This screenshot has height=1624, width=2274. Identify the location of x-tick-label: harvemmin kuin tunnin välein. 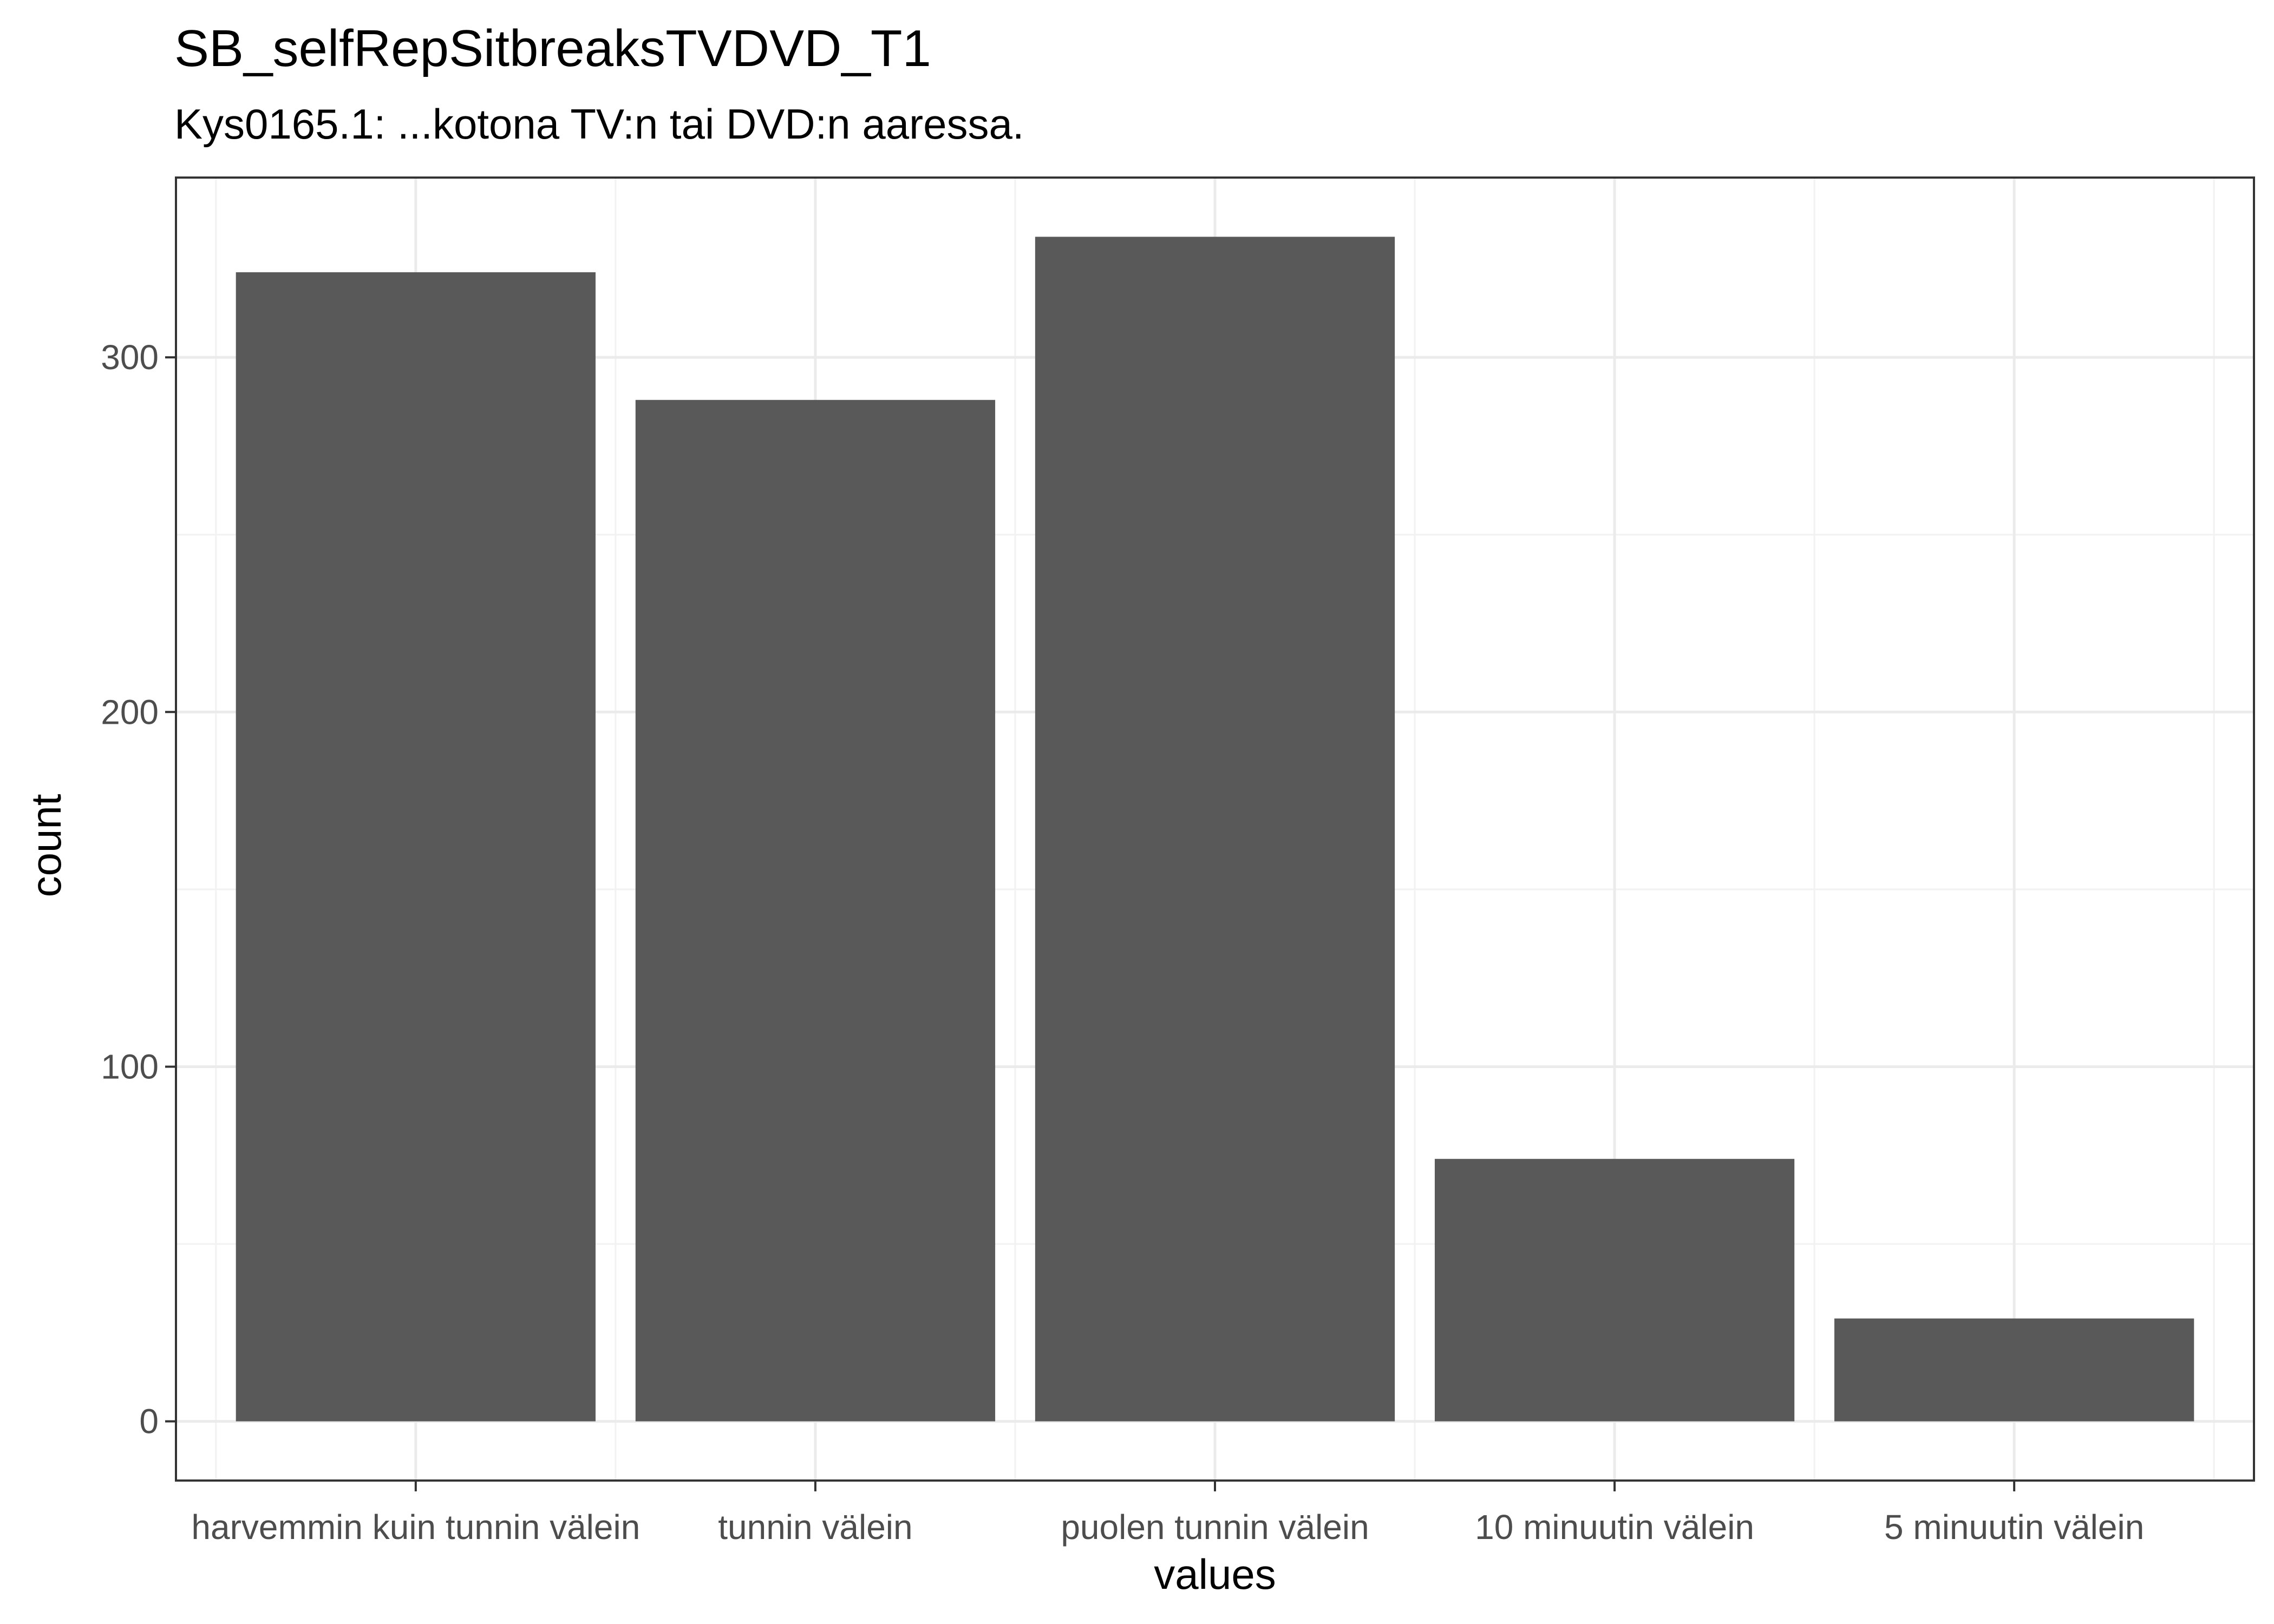
(416, 1527).